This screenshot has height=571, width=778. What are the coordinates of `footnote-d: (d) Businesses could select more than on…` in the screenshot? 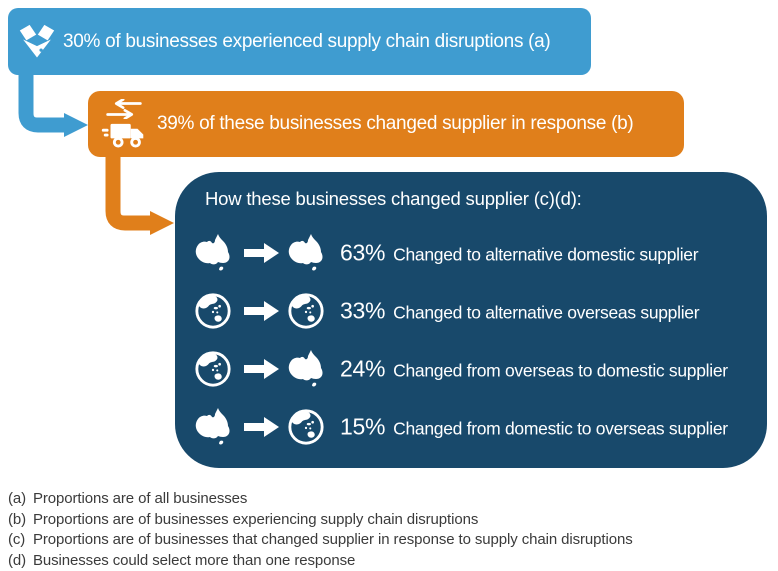 It's located at (320, 561).